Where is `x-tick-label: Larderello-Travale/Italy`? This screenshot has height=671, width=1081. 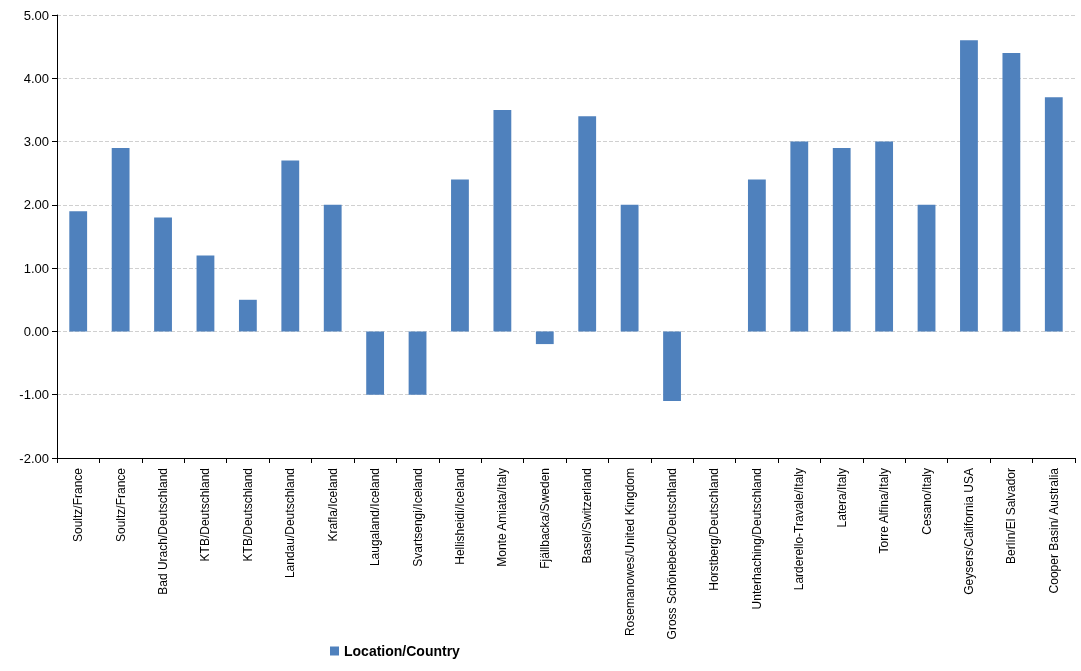 x-tick-label: Larderello-Travale/Italy is located at coordinates (799, 529).